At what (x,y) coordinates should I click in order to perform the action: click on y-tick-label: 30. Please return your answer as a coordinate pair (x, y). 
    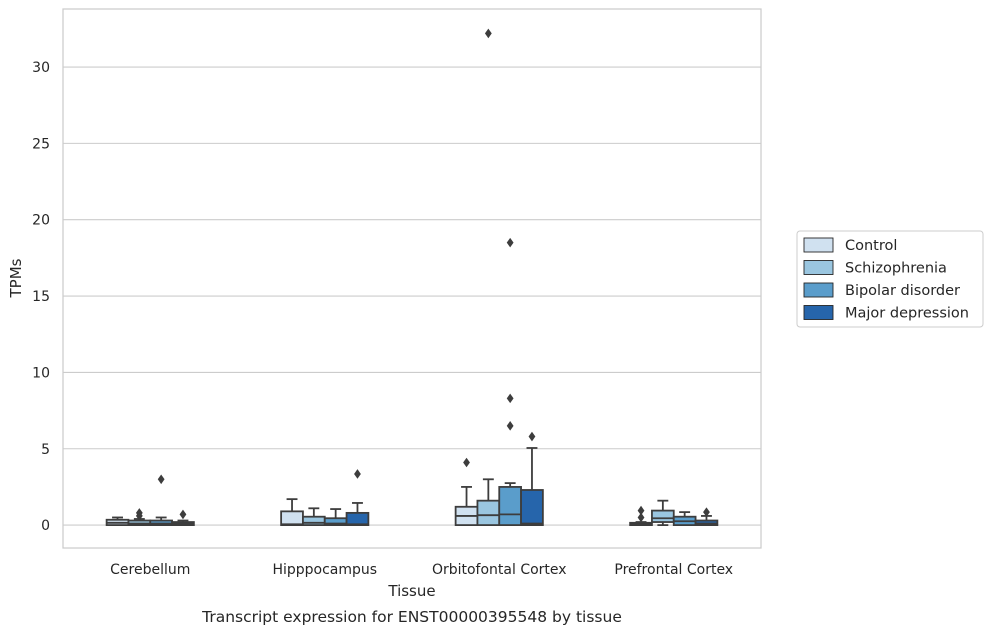
    Looking at the image, I should click on (41, 68).